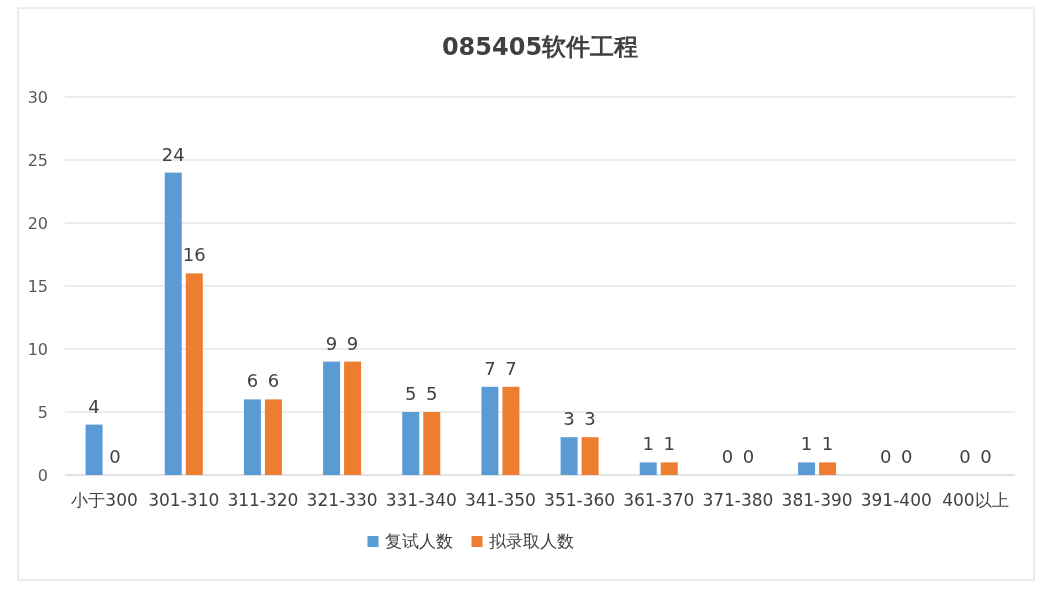 The image size is (1049, 589). Describe the element at coordinates (500, 500) in the screenshot. I see `x-tick-label: 341-350` at that location.